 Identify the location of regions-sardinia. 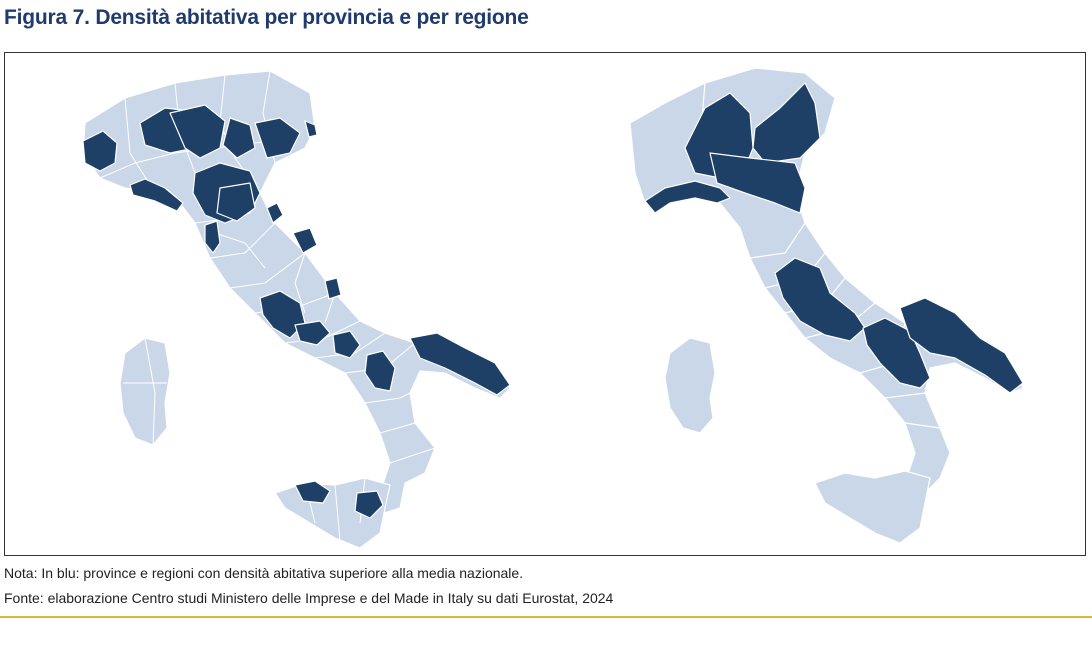
(690, 385).